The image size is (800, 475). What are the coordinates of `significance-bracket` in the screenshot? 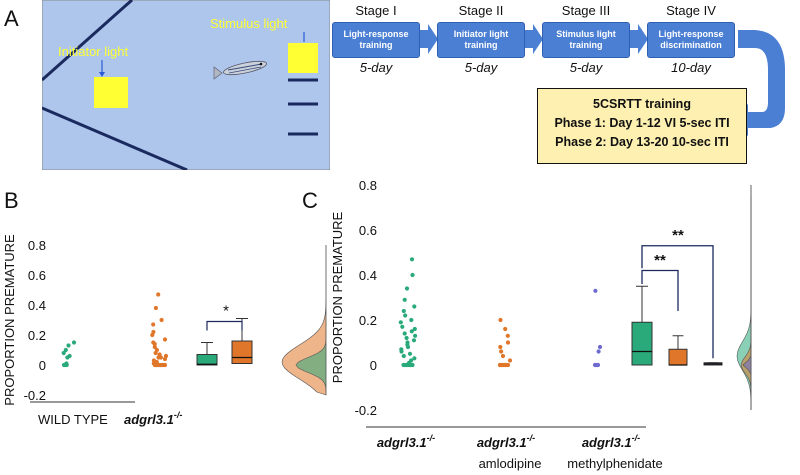 It's located at (224, 325).